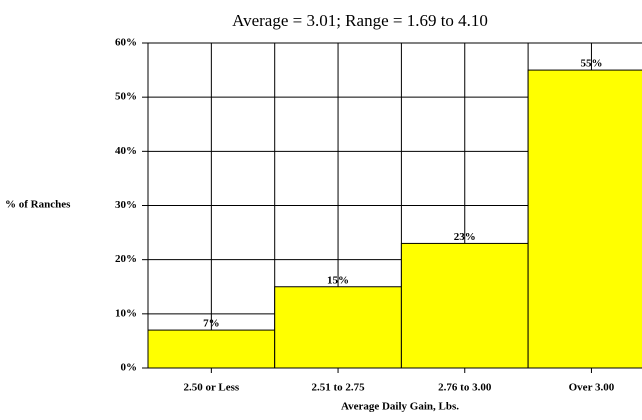  I want to click on y-tick-label: 30%, so click(126, 205).